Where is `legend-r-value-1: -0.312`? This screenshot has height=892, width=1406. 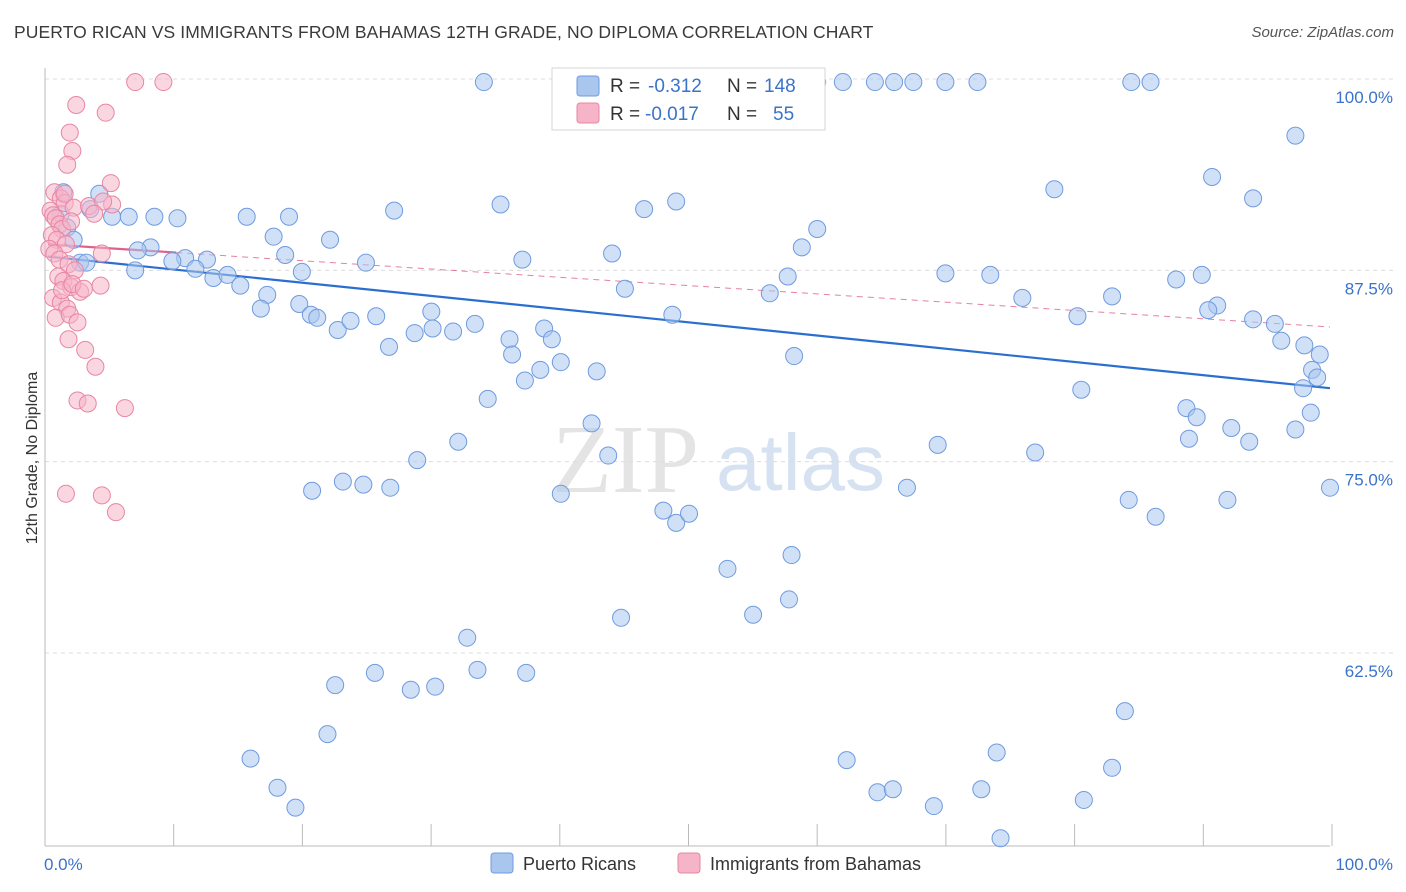 legend-r-value-1: -0.312 is located at coordinates (675, 86).